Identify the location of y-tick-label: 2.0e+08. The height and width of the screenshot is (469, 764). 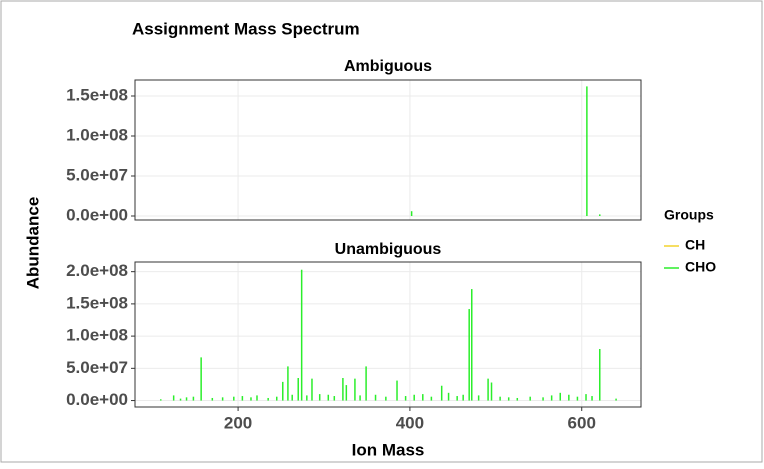
(97, 270).